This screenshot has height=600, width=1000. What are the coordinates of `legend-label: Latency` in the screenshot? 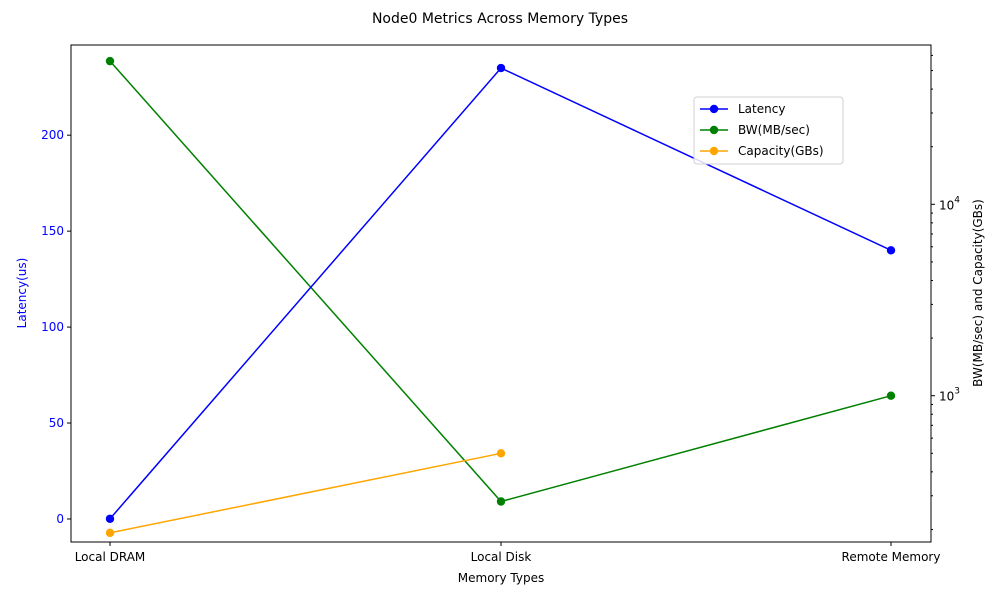 It's located at (761, 109).